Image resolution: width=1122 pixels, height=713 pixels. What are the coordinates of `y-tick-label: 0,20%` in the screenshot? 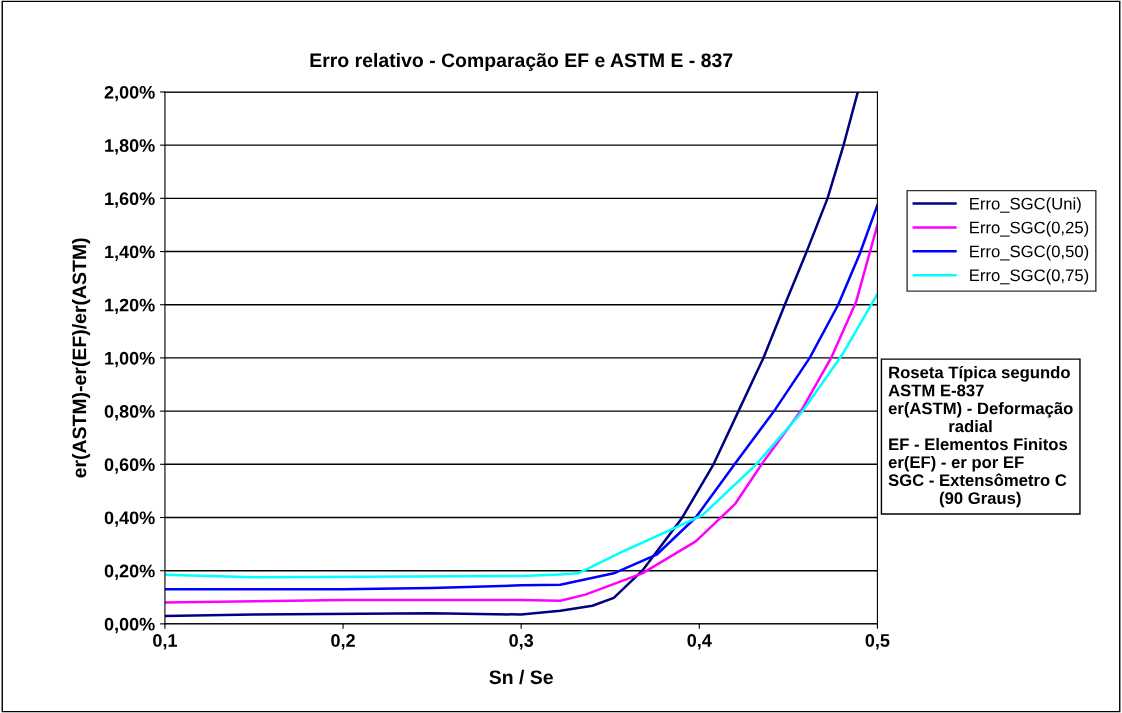 It's located at (129, 572).